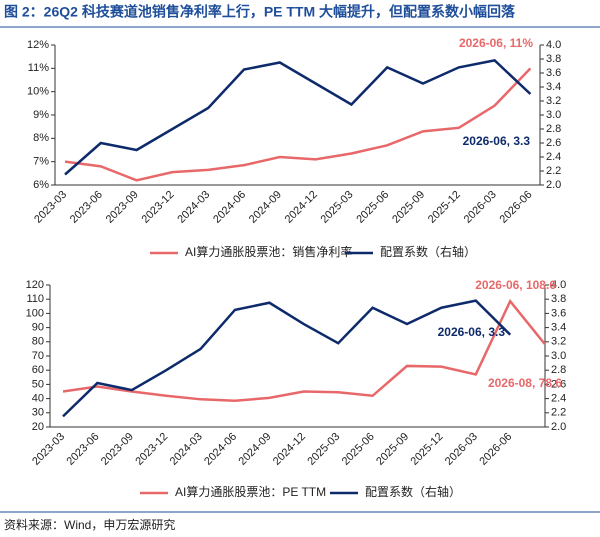 The height and width of the screenshot is (537, 600). What do you see at coordinates (35, 285) in the screenshot?
I see `y-tick-label: 120` at bounding box center [35, 285].